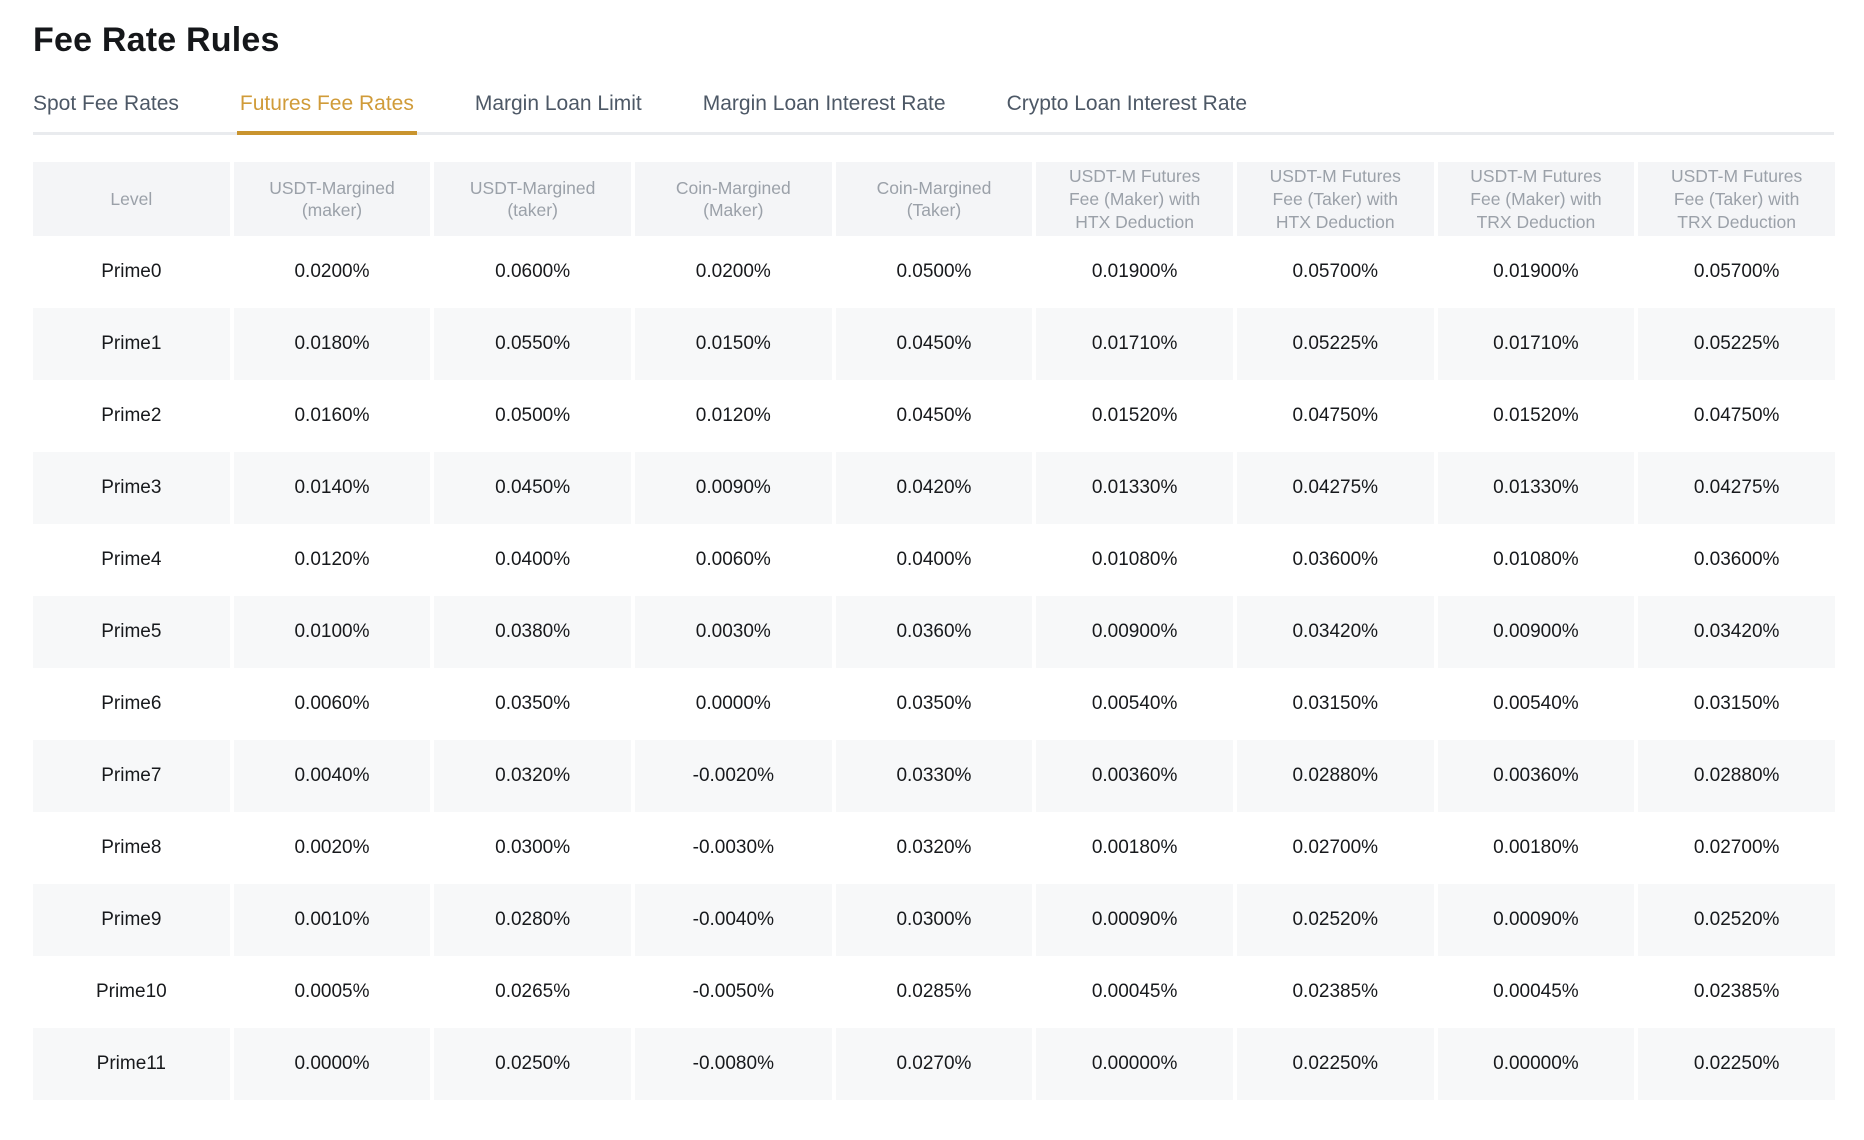  What do you see at coordinates (131, 560) in the screenshot?
I see `level-cell: Prime4` at bounding box center [131, 560].